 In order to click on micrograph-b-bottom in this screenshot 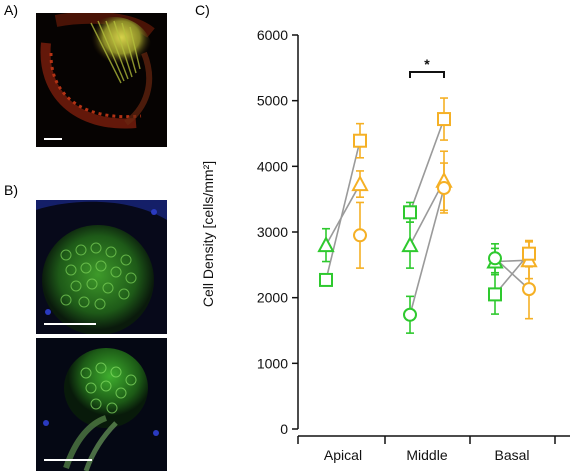, I will do `click(101, 404)`.